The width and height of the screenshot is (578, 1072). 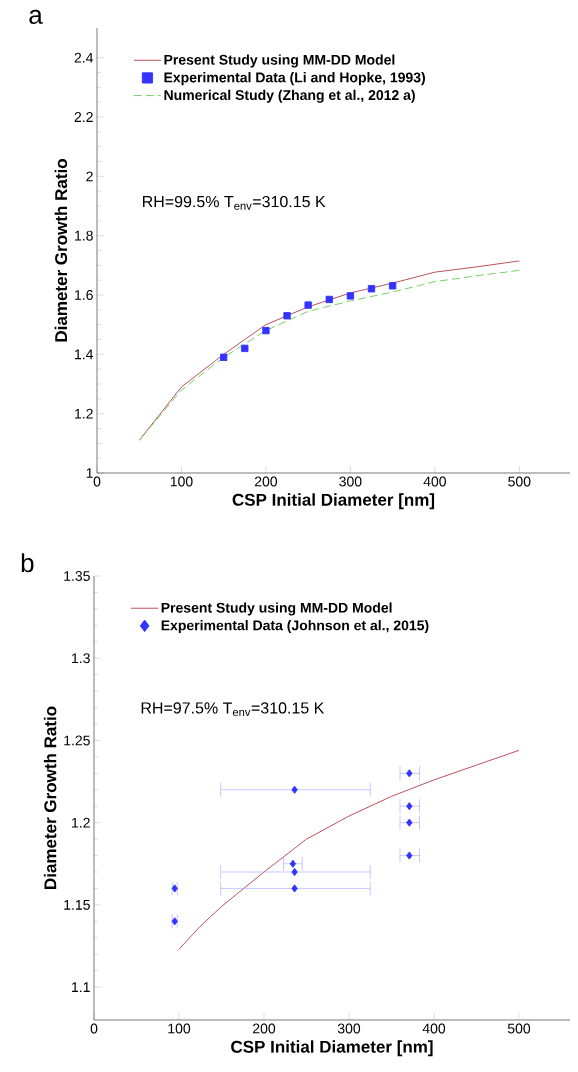 I want to click on legend-label: Numerical Study (Zhang et al., 2012 a), so click(x=289, y=96).